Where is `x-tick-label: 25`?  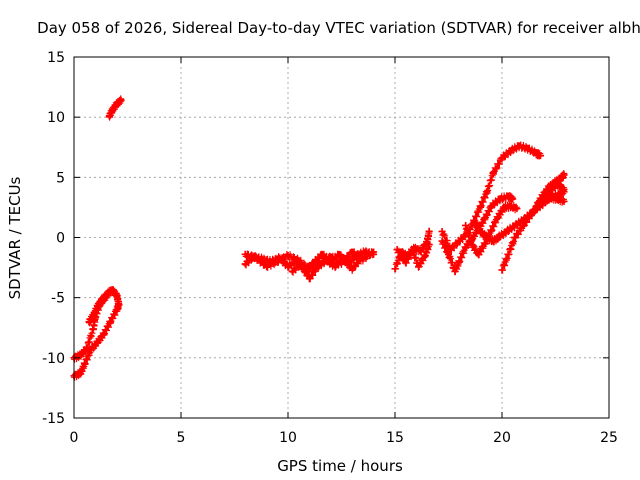
x-tick-label: 25 is located at coordinates (609, 438).